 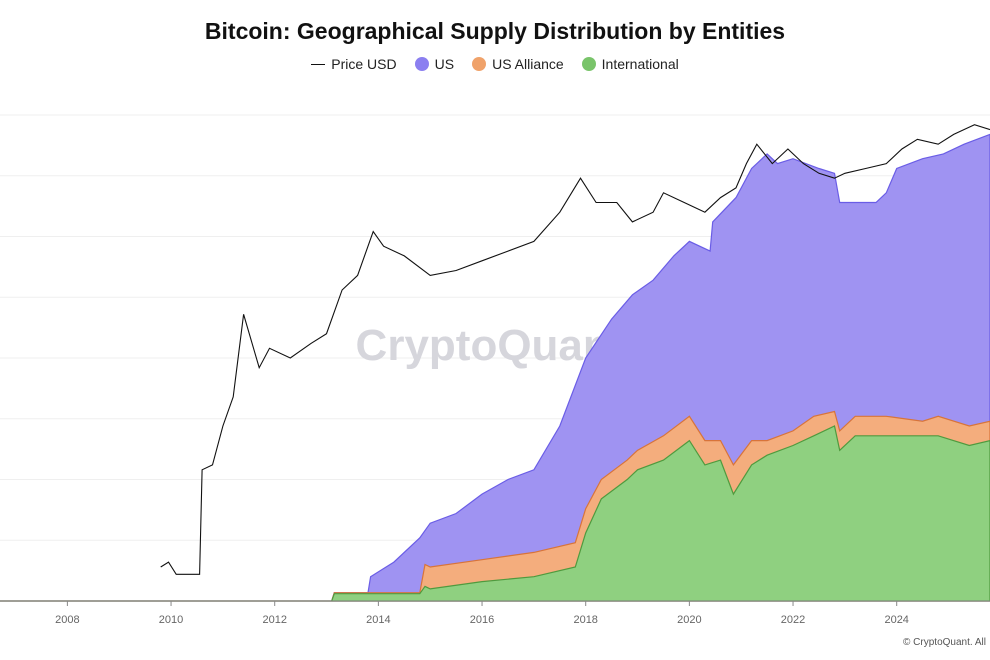 I want to click on x-tick-label: 2018, so click(x=585, y=620).